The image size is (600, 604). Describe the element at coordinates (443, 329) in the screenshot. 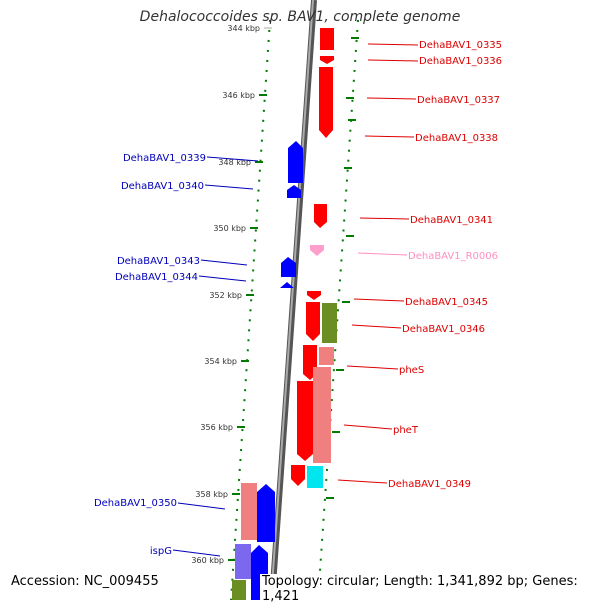

I see `gene-label: DehaBAV1_0346` at that location.